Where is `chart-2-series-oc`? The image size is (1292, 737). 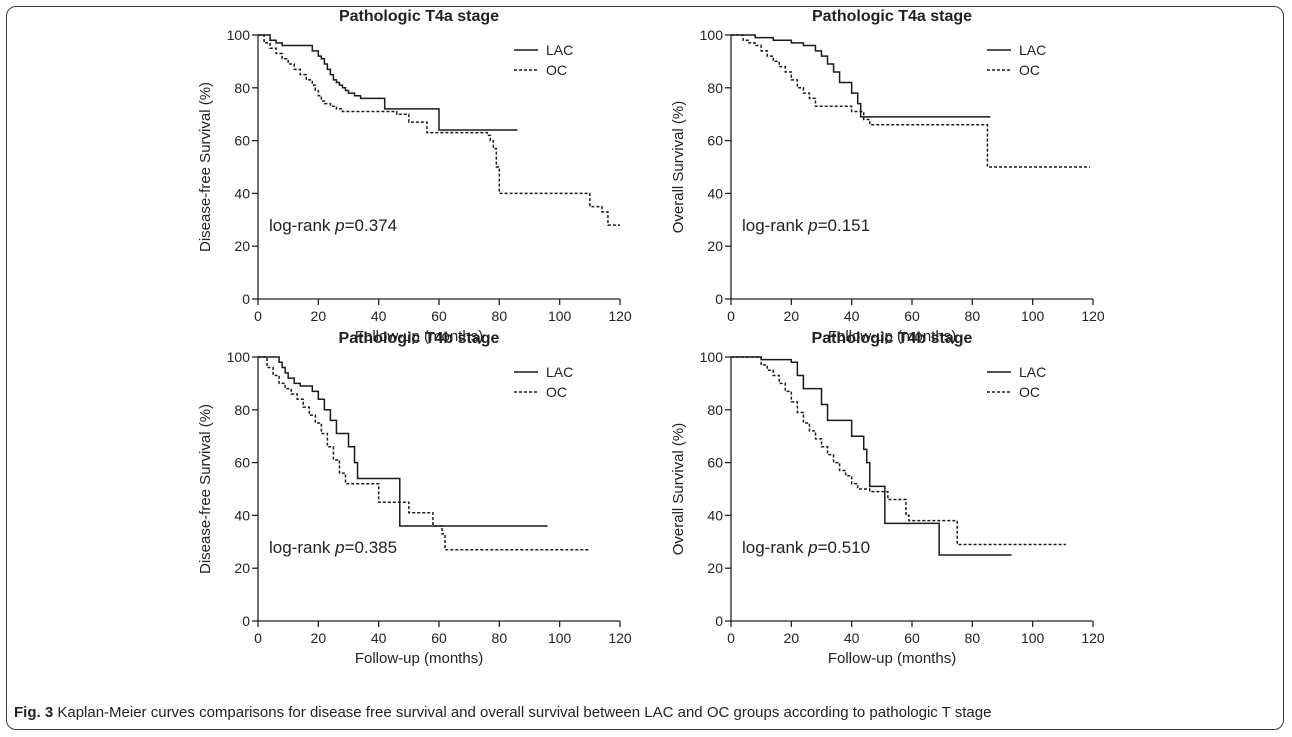
chart-2-series-oc is located at coordinates (910, 101).